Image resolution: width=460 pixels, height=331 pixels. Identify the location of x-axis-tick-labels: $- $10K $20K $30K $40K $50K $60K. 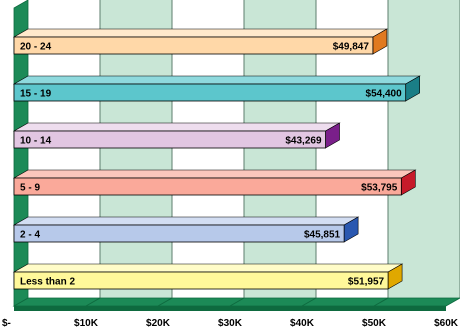
(230, 323).